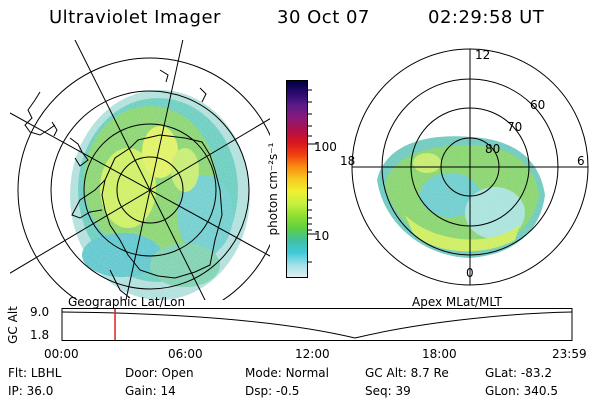  Describe the element at coordinates (518, 373) in the screenshot. I see `glat-info: GLat: -83.2` at that location.